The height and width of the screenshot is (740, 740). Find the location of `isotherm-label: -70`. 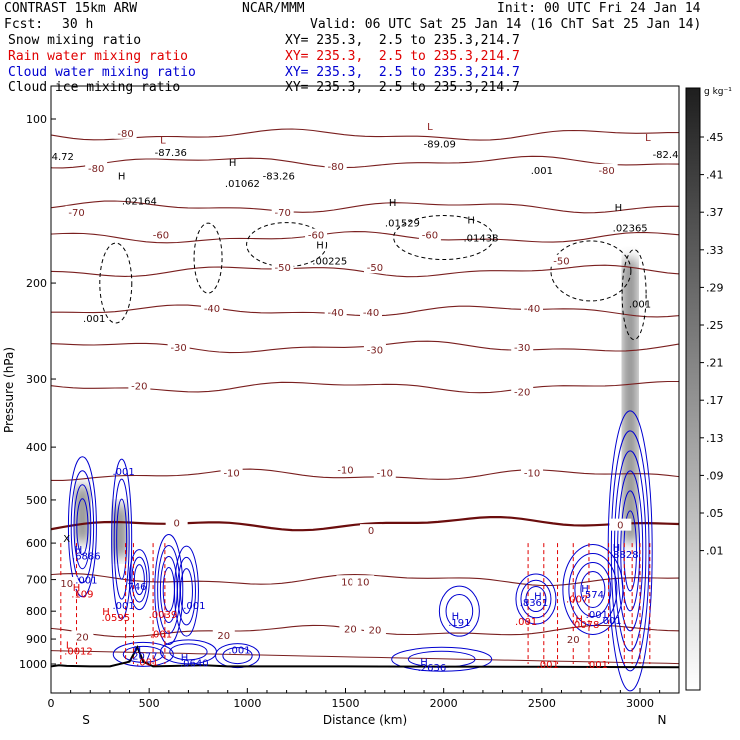

isotherm-label: -70 is located at coordinates (76, 213).